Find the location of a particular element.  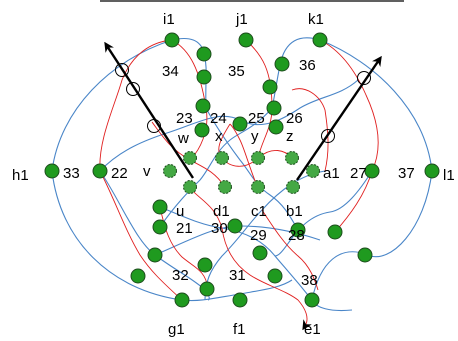

label-23: 23 is located at coordinates (184, 118).